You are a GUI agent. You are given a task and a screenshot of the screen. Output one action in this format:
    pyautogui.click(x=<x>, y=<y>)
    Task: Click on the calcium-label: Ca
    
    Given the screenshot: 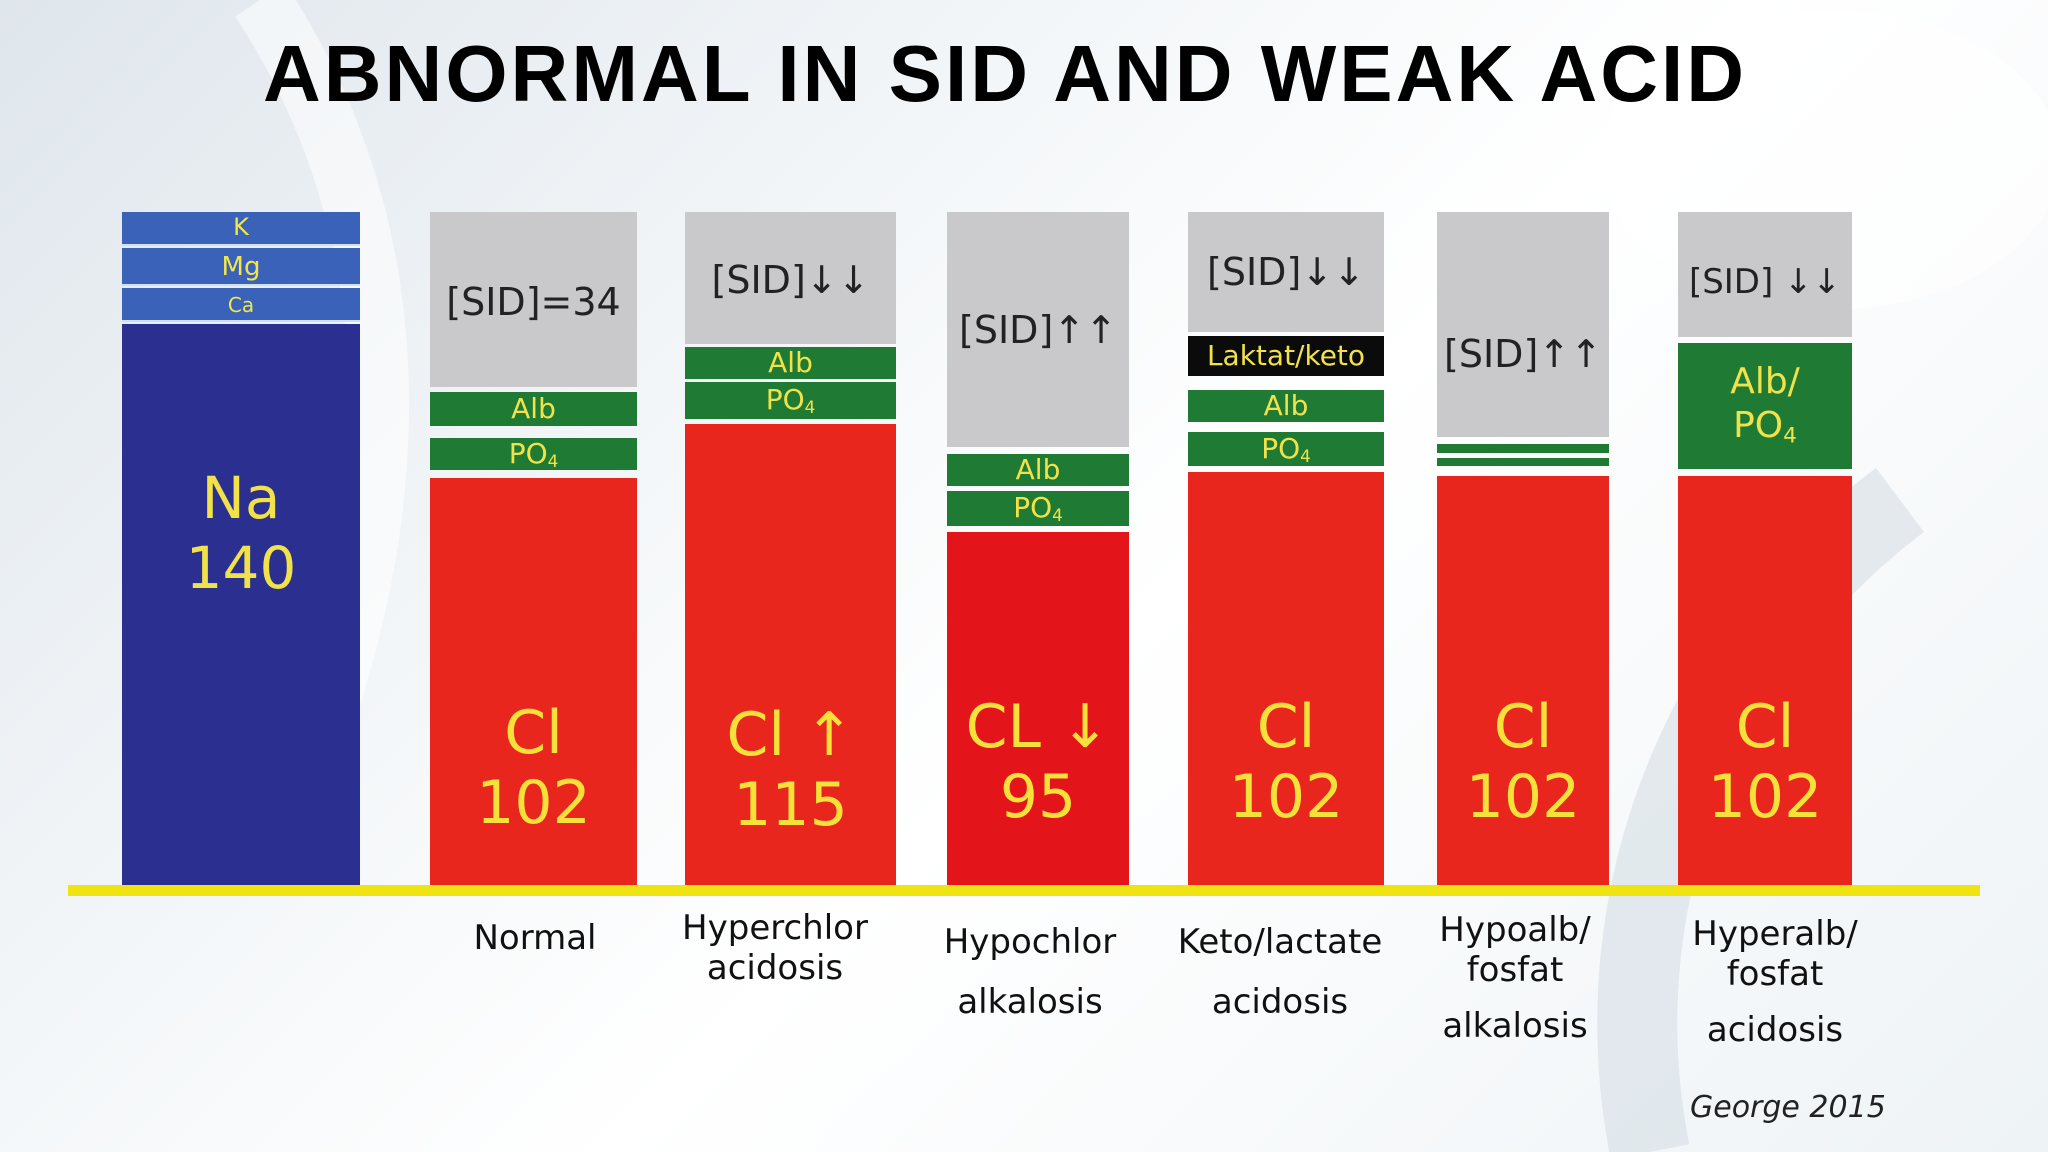 What is the action you would take?
    pyautogui.click(x=241, y=305)
    